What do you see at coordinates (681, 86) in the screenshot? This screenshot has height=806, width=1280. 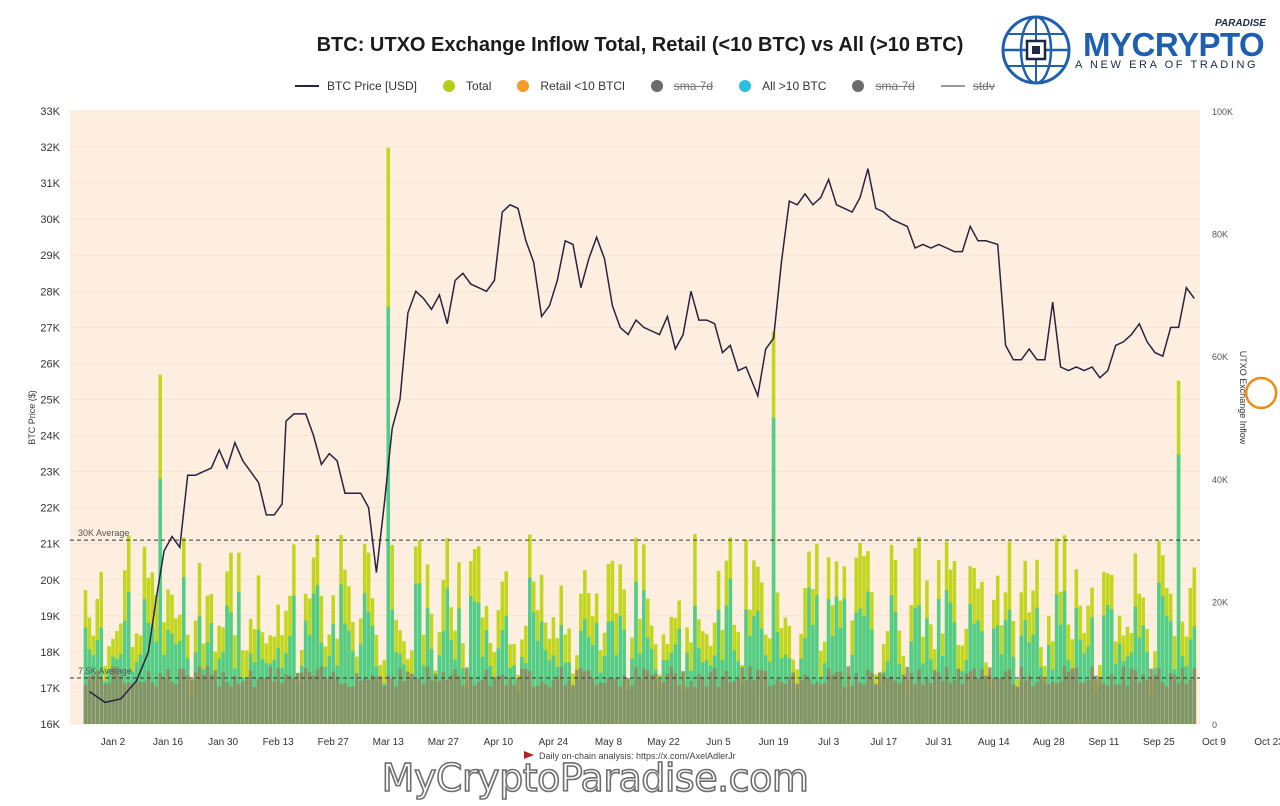 I see `legend-item-sma-7d-retail: sma 7d` at bounding box center [681, 86].